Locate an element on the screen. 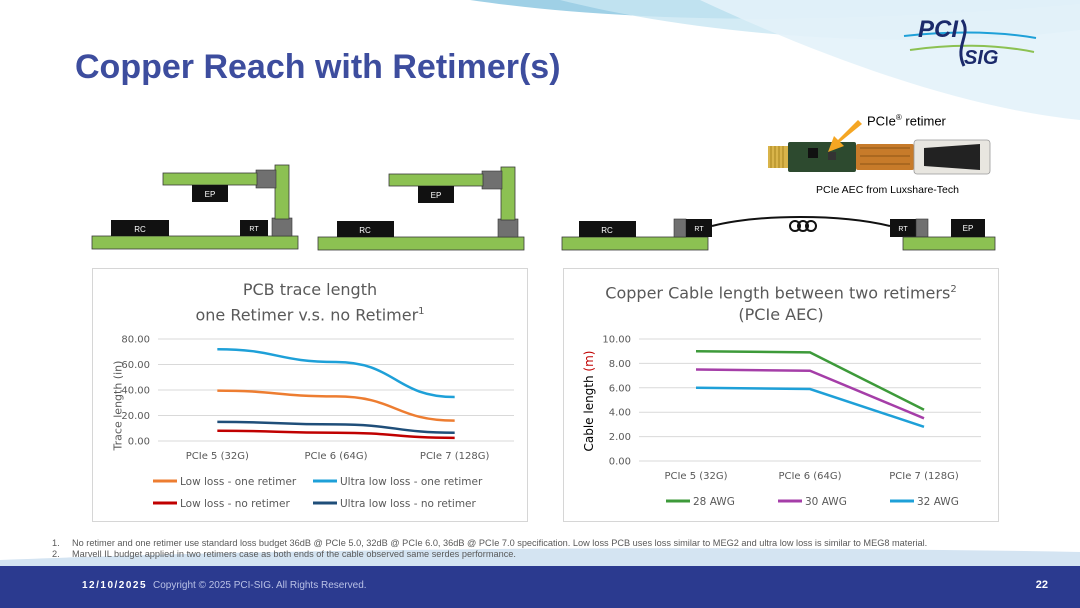  rt-chip is located at coordinates (254, 228).